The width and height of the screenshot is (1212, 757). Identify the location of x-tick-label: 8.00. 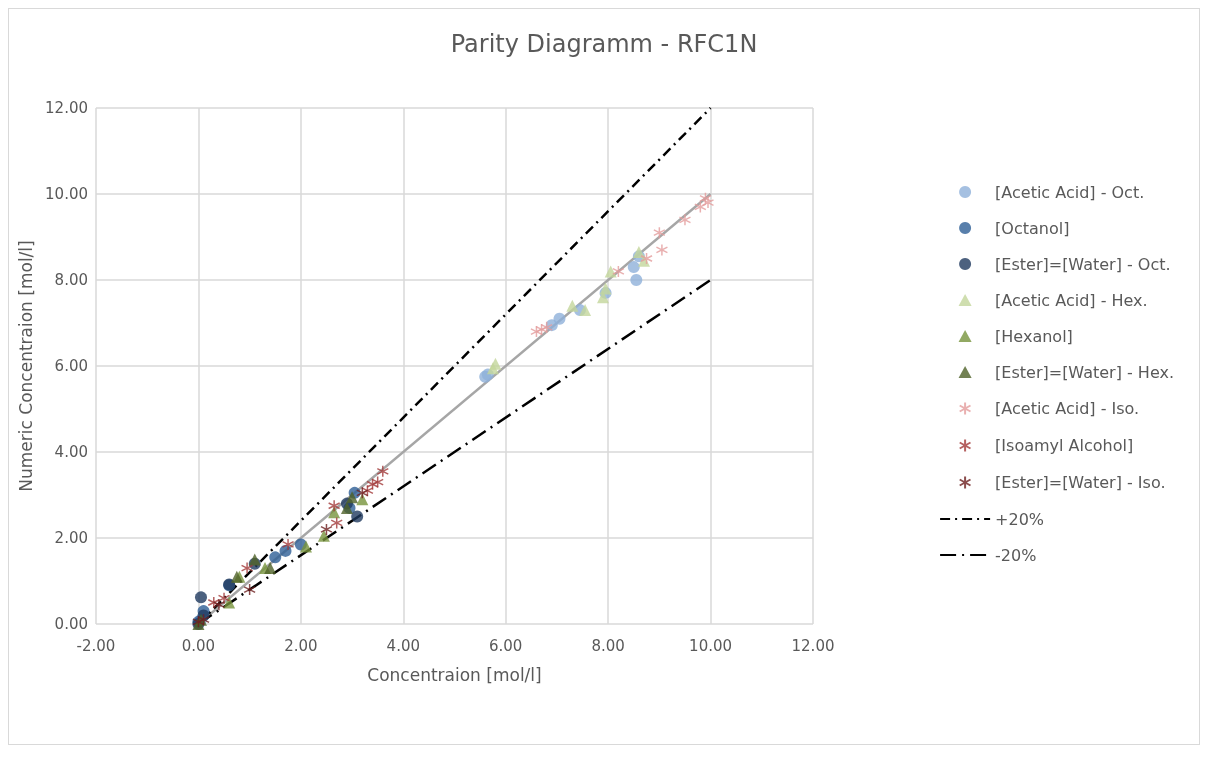
(608, 645).